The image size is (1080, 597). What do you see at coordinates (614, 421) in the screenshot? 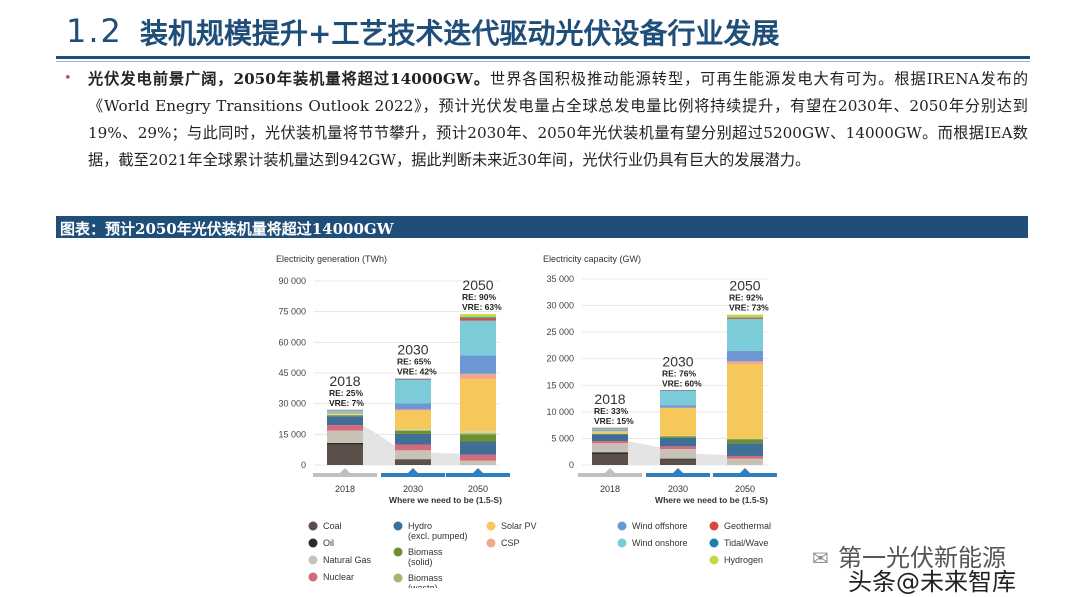
I see `bar-vre-label: VRE: 15%` at bounding box center [614, 421].